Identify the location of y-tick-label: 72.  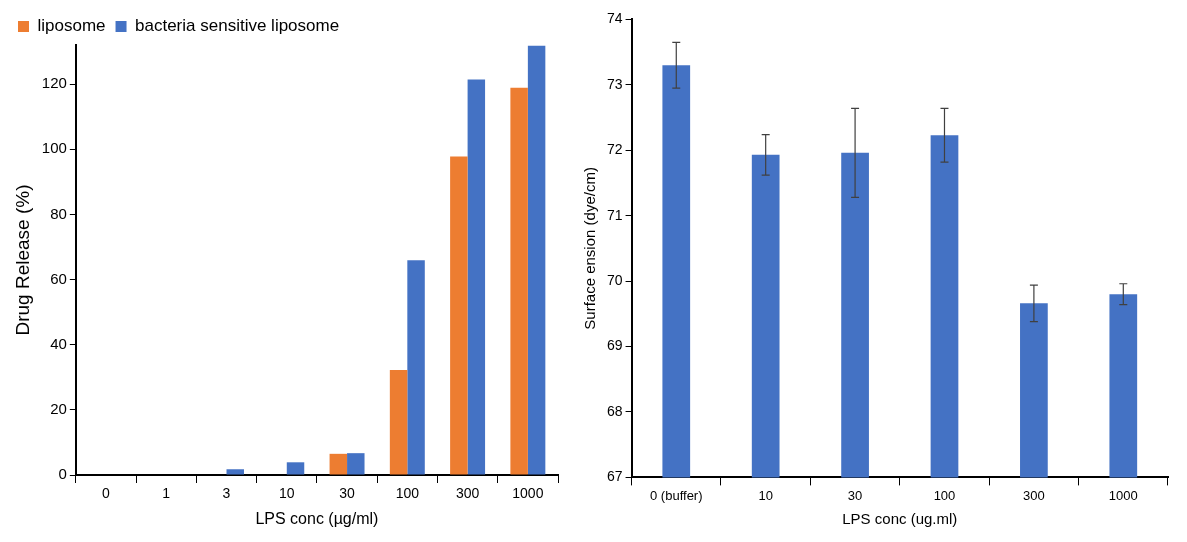
(614, 149).